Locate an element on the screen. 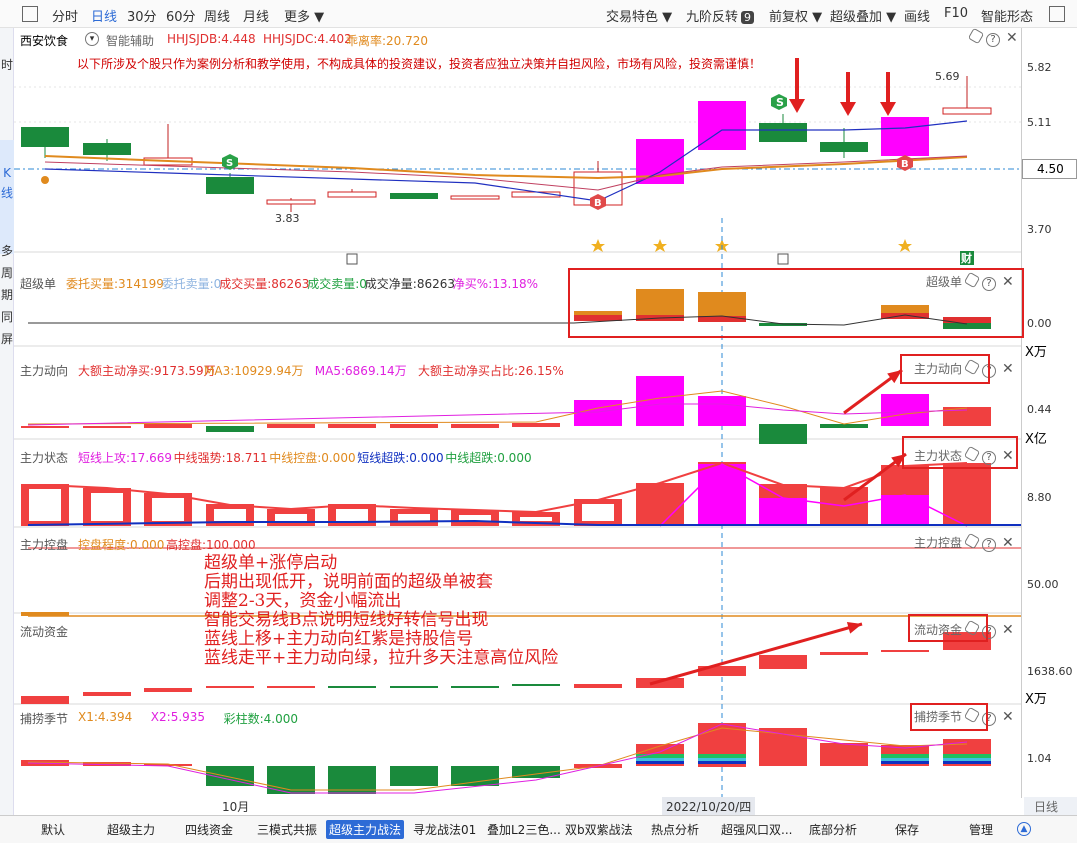 This screenshot has height=843, width=1077. main-force-panel-tag: 主力动向 is located at coordinates (938, 369).